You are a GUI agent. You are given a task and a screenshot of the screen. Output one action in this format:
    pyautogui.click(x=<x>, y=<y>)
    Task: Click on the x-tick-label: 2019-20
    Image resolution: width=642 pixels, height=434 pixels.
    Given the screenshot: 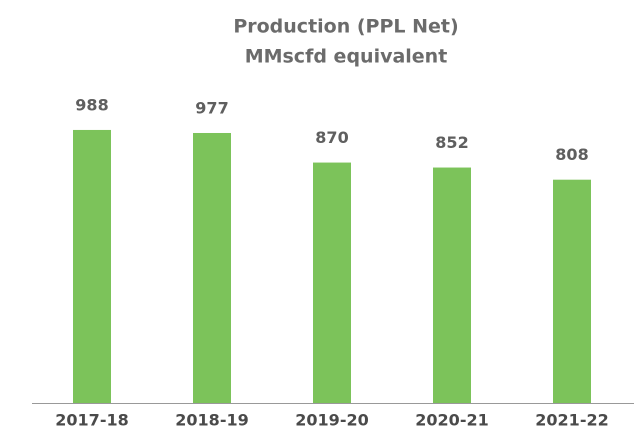 What is the action you would take?
    pyautogui.click(x=331, y=420)
    